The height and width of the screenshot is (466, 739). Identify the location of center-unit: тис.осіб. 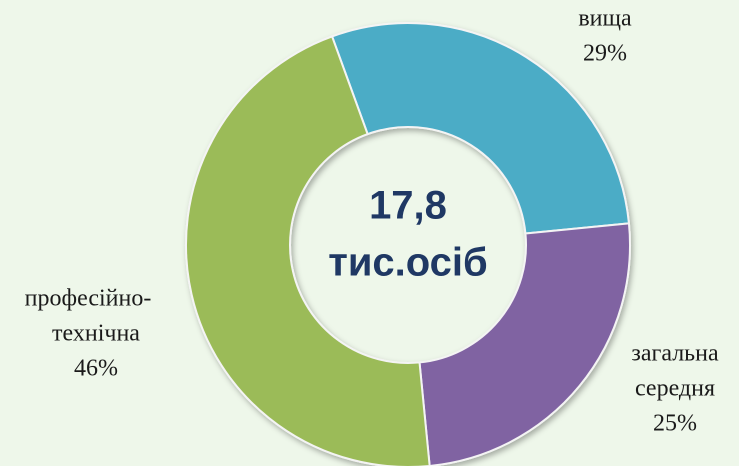
(408, 263).